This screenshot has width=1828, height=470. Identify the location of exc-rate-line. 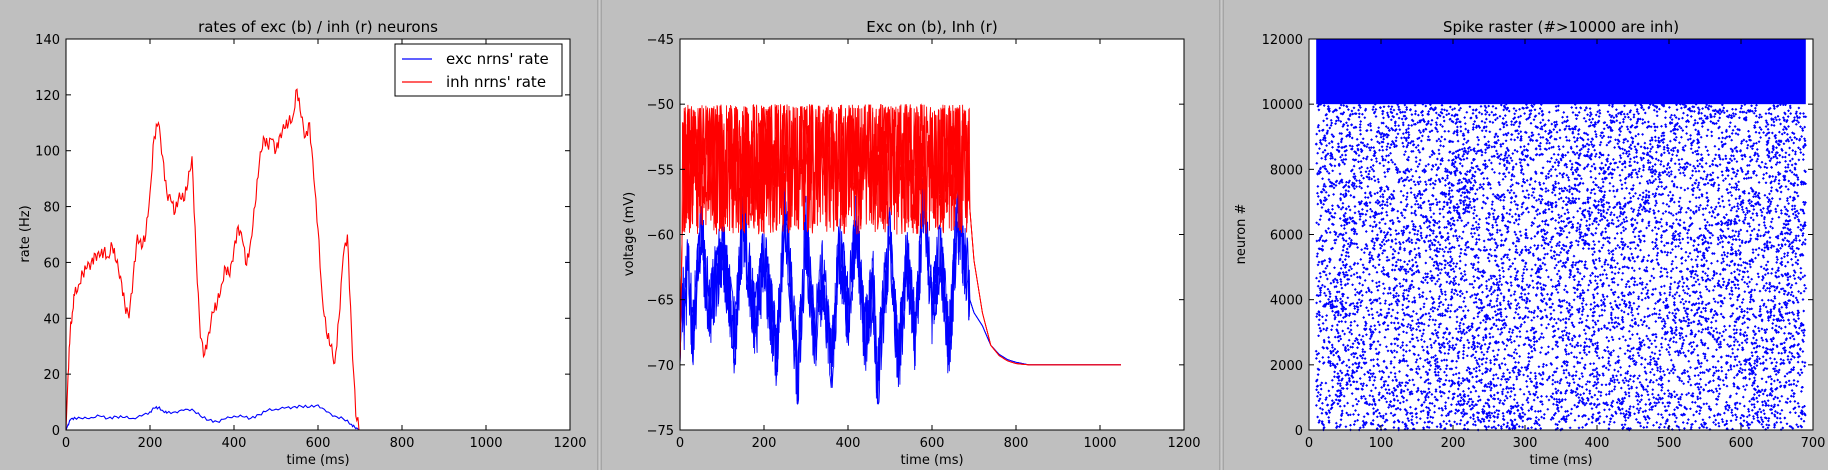
(286, 417).